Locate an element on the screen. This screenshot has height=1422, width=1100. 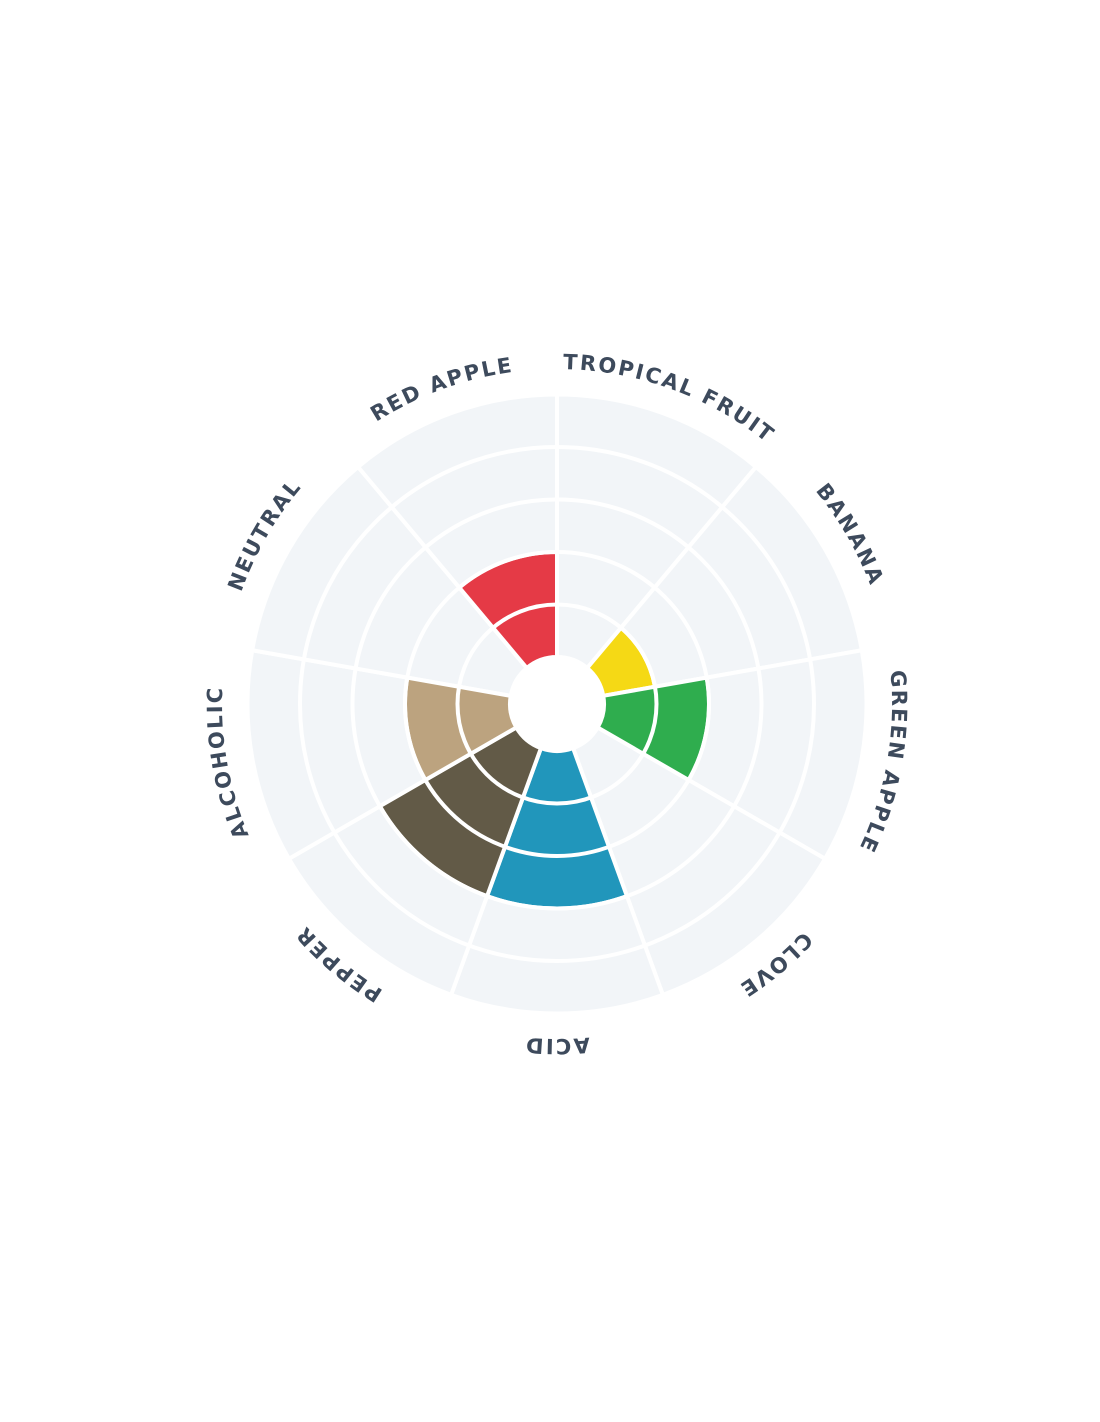
grid-ring is located at coordinates (557, 704).